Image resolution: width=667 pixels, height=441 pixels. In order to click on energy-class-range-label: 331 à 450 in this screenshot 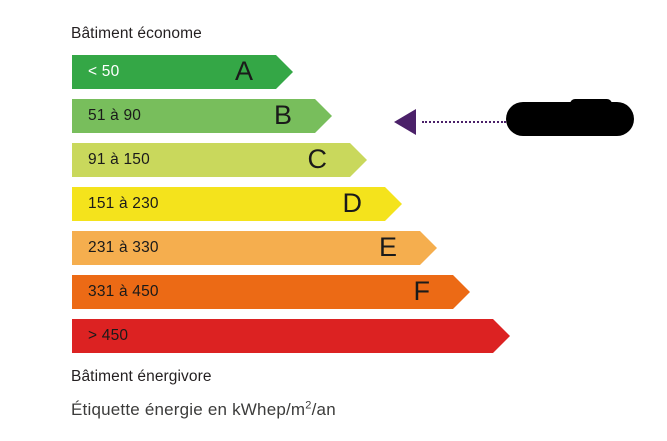, I will do `click(123, 291)`.